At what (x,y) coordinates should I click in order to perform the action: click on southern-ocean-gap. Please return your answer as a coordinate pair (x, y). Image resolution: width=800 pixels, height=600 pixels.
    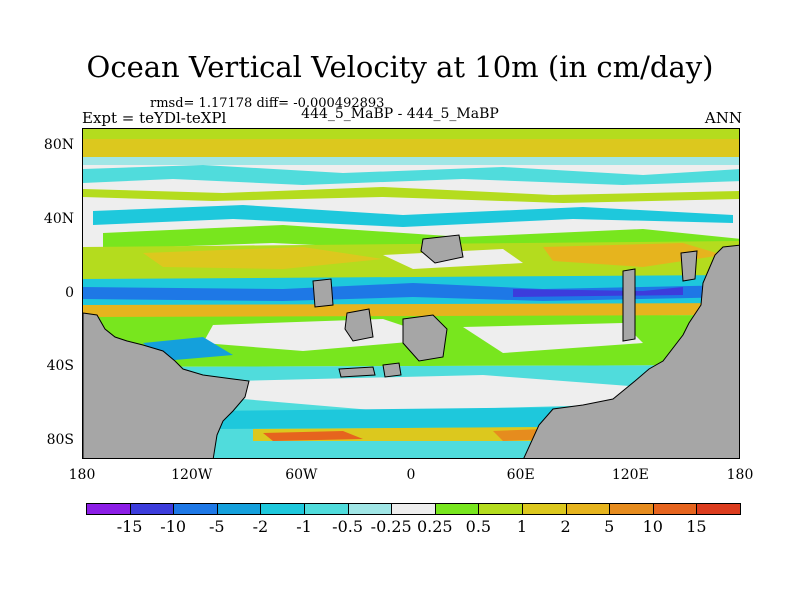
    Looking at the image, I should click on (438, 393).